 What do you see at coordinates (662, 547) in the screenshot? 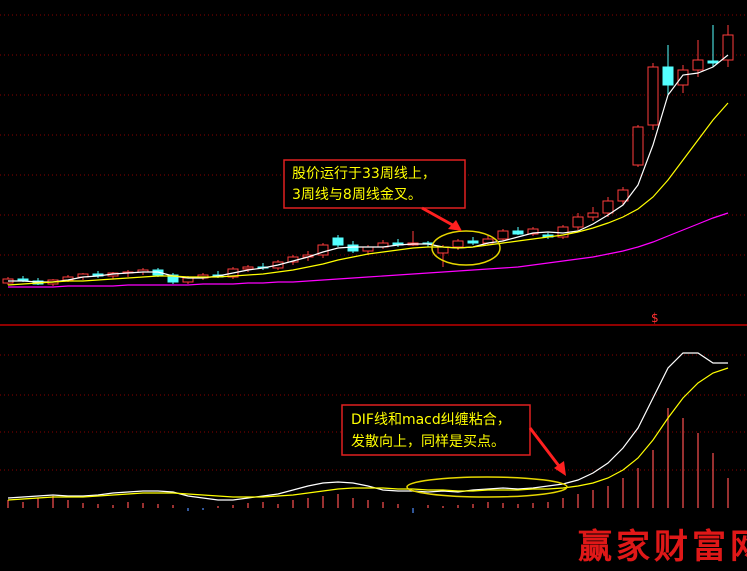
I see `watermark: 赢家财富网` at bounding box center [662, 547].